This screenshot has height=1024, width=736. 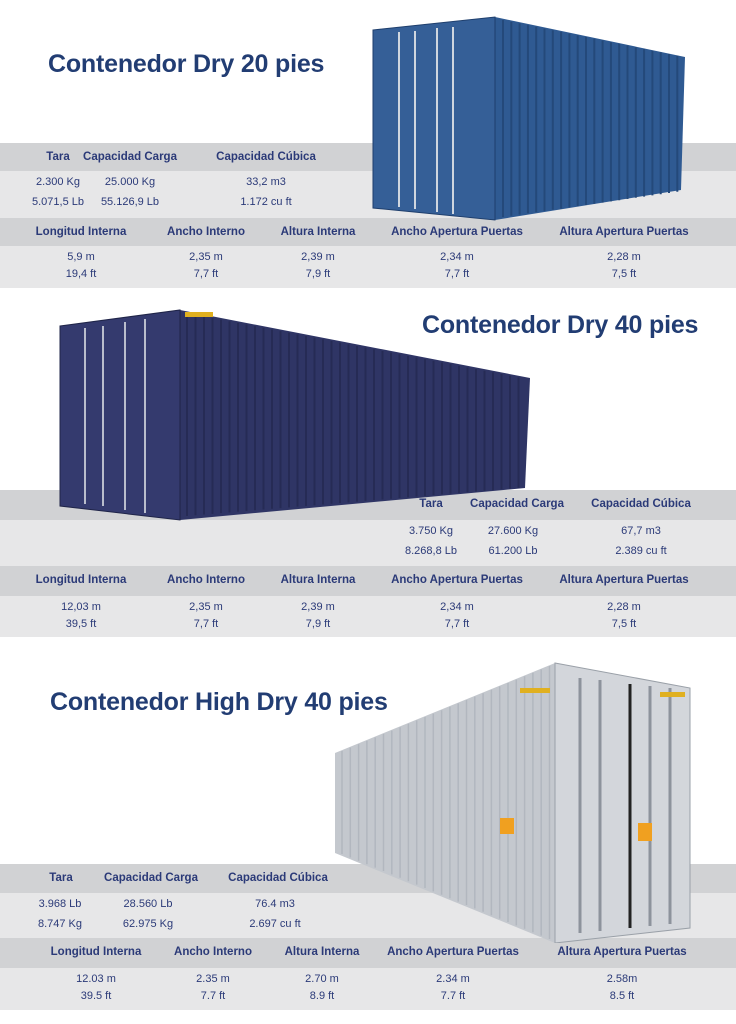 What do you see at coordinates (58, 202) in the screenshot?
I see `weights-cell: 5.071,5 Lb` at bounding box center [58, 202].